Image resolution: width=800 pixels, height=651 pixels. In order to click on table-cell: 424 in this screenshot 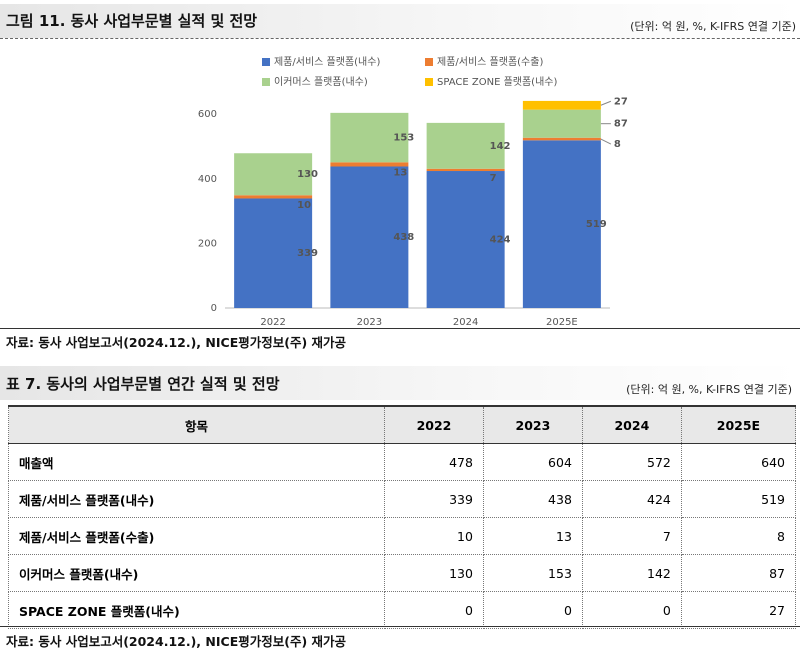, I will do `click(631, 499)`.